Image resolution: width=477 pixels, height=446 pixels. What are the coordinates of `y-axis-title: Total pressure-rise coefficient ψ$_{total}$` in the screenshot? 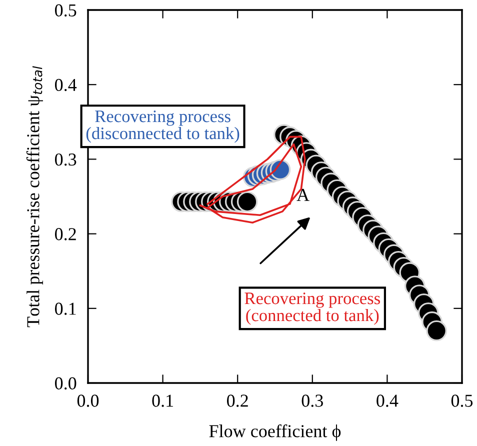 It's located at (34, 197).